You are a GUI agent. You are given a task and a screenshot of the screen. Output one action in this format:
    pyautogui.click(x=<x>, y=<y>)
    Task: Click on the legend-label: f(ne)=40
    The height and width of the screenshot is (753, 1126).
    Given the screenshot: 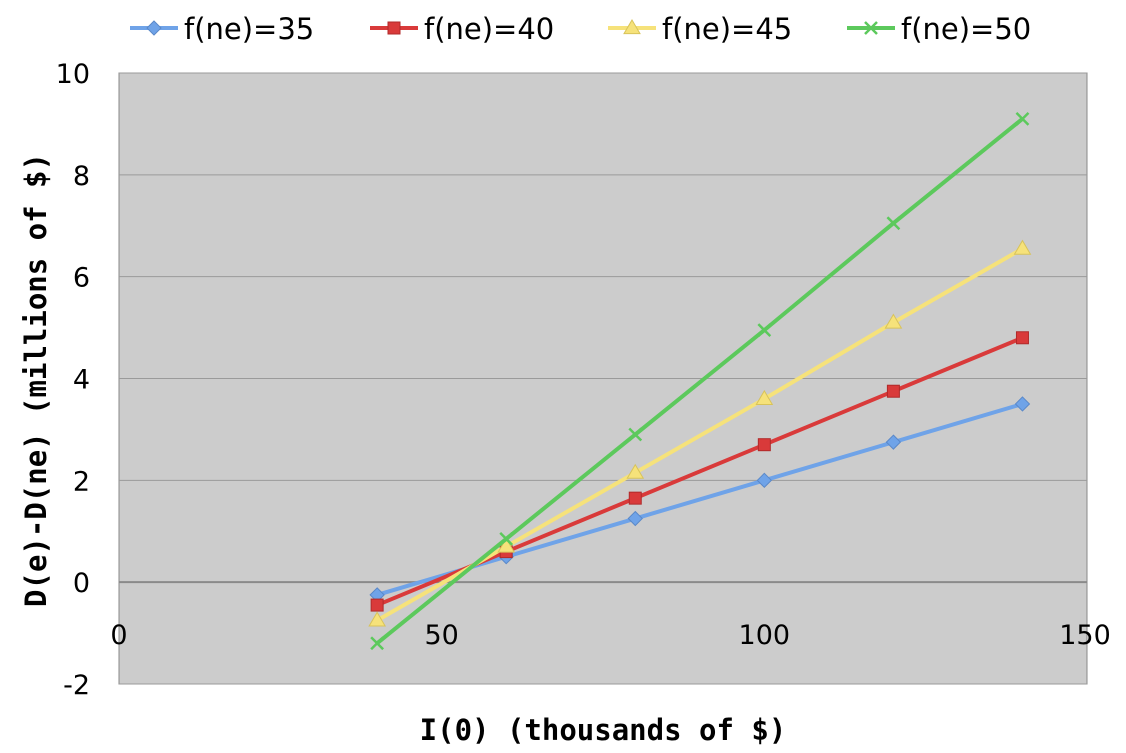 What is the action you would take?
    pyautogui.click(x=489, y=29)
    